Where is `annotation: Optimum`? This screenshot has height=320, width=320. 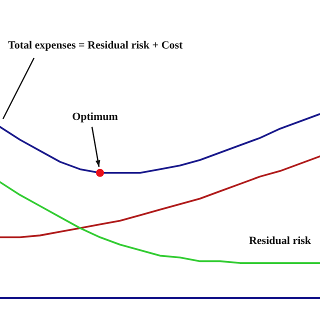
annotation: Optimum is located at coordinates (95, 116).